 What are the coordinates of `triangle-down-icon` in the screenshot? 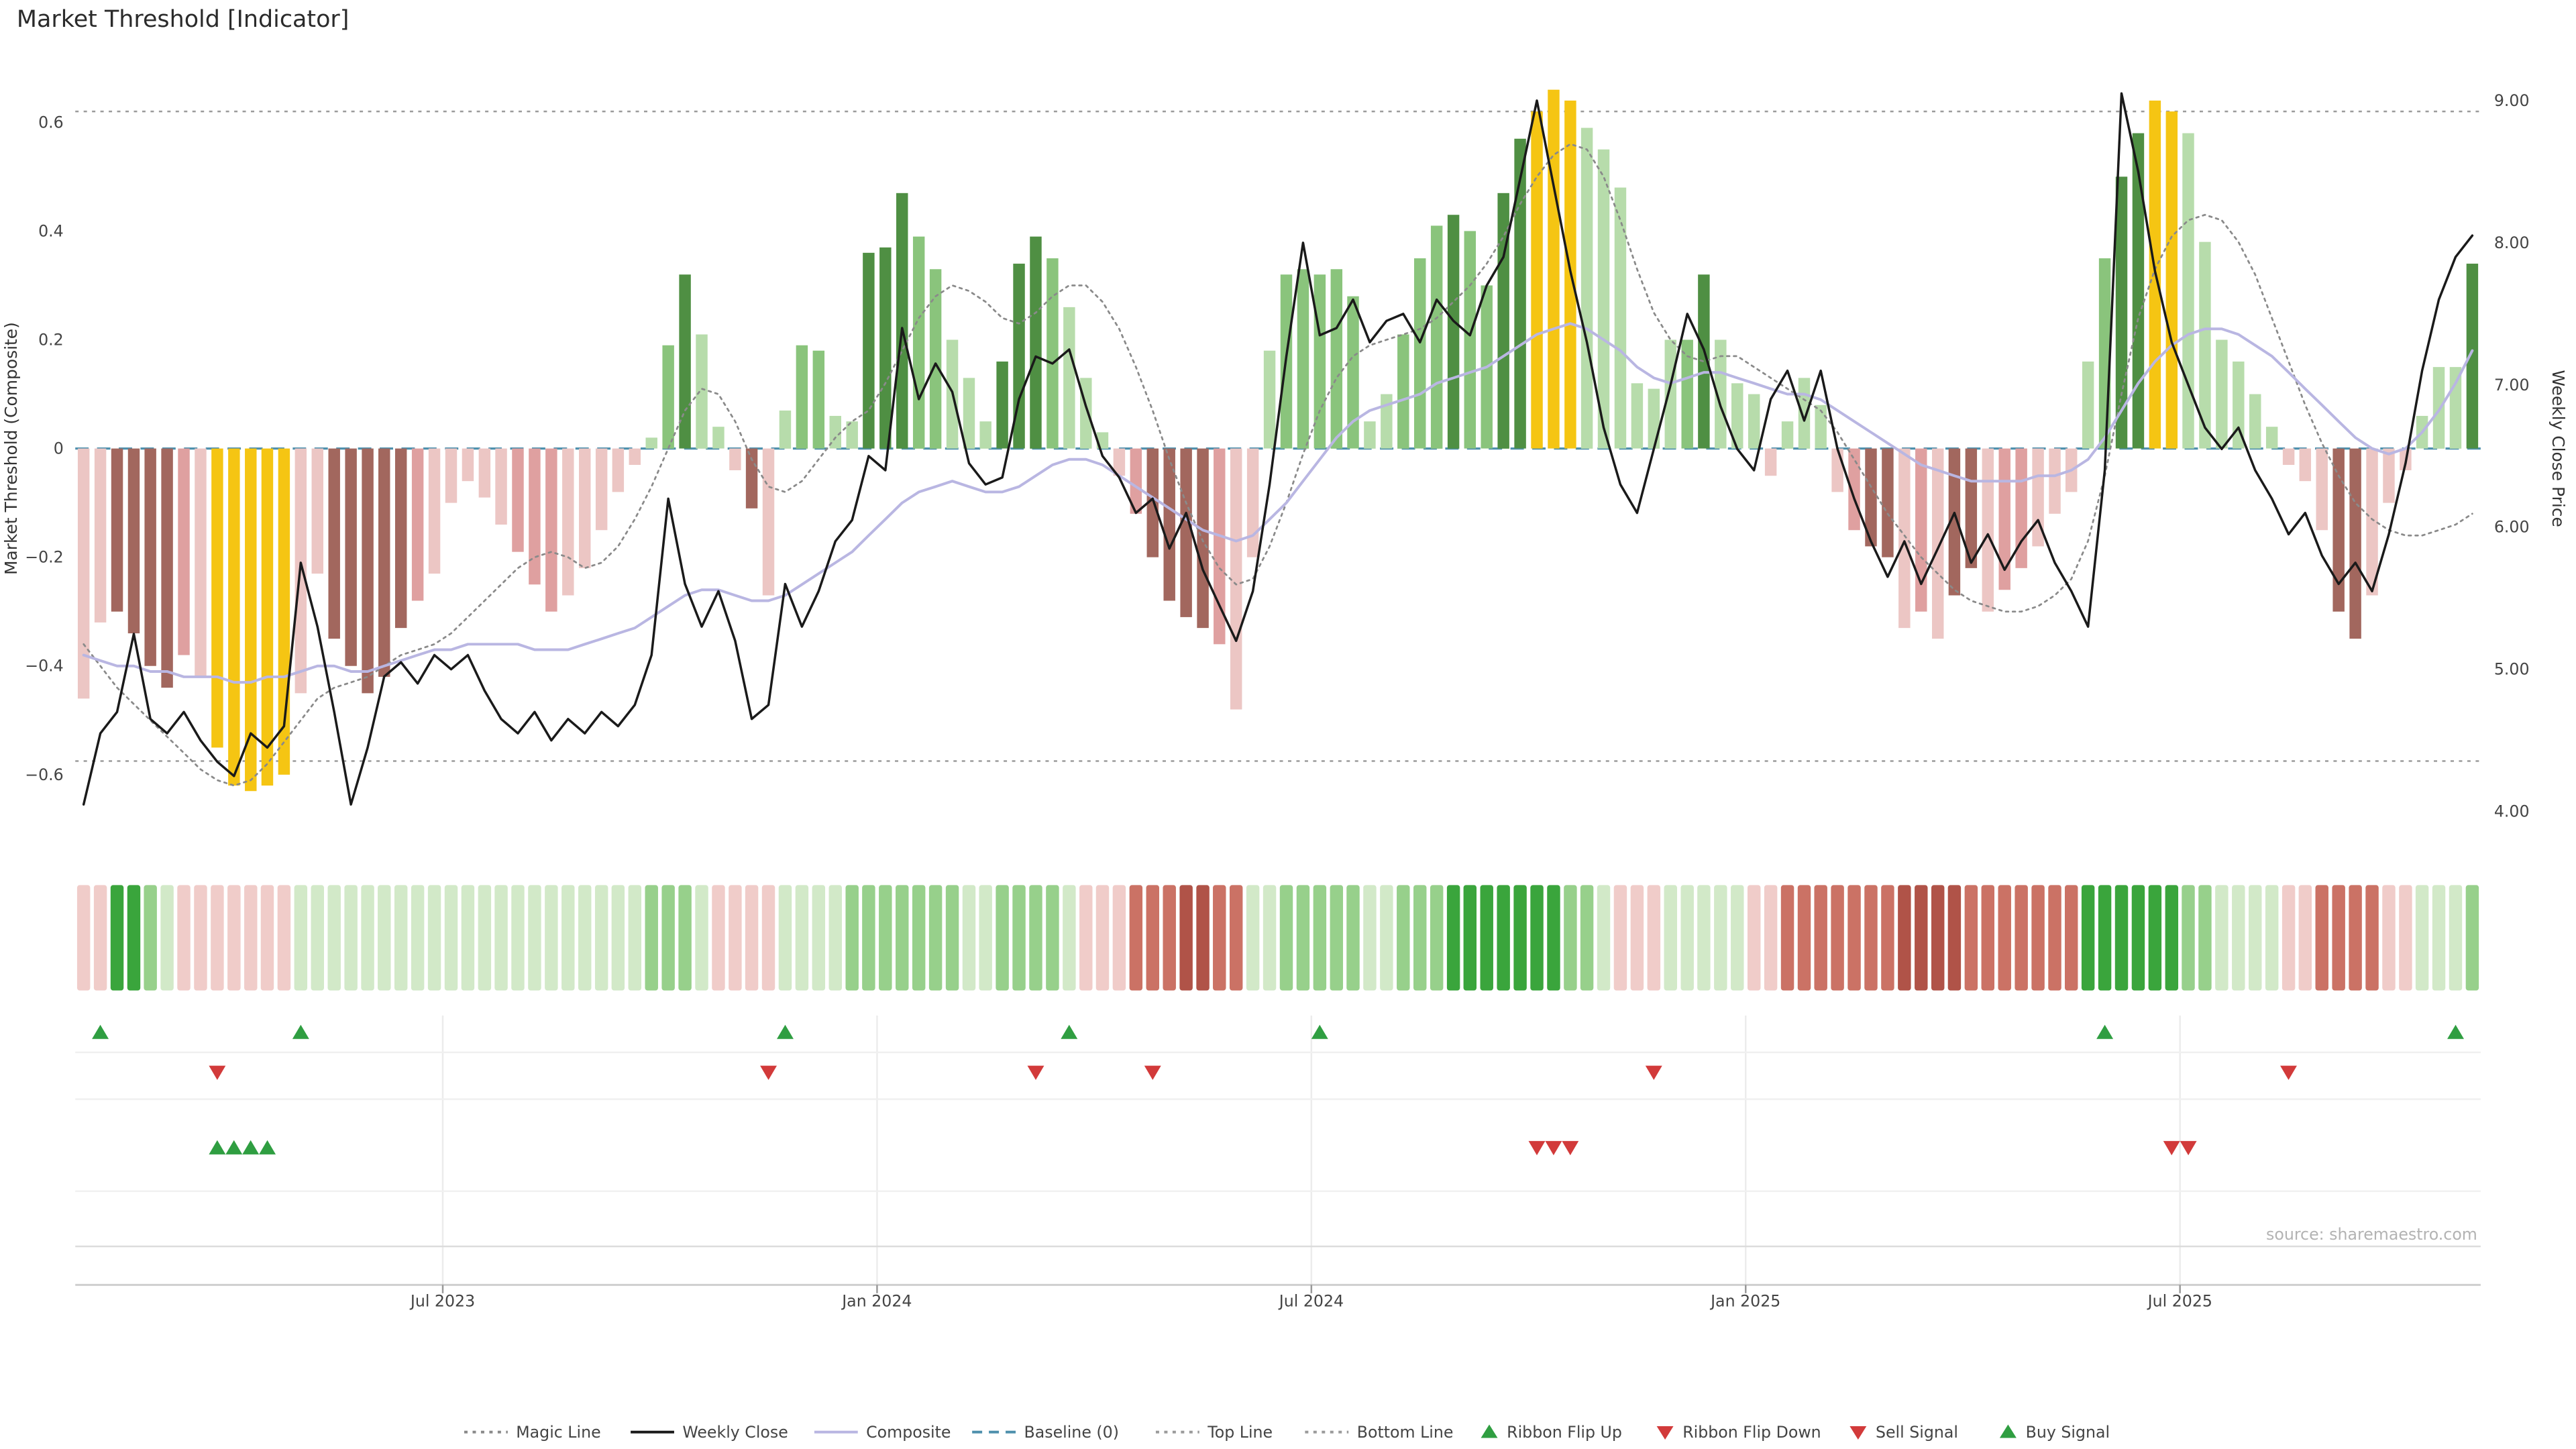 It's located at (1858, 1433).